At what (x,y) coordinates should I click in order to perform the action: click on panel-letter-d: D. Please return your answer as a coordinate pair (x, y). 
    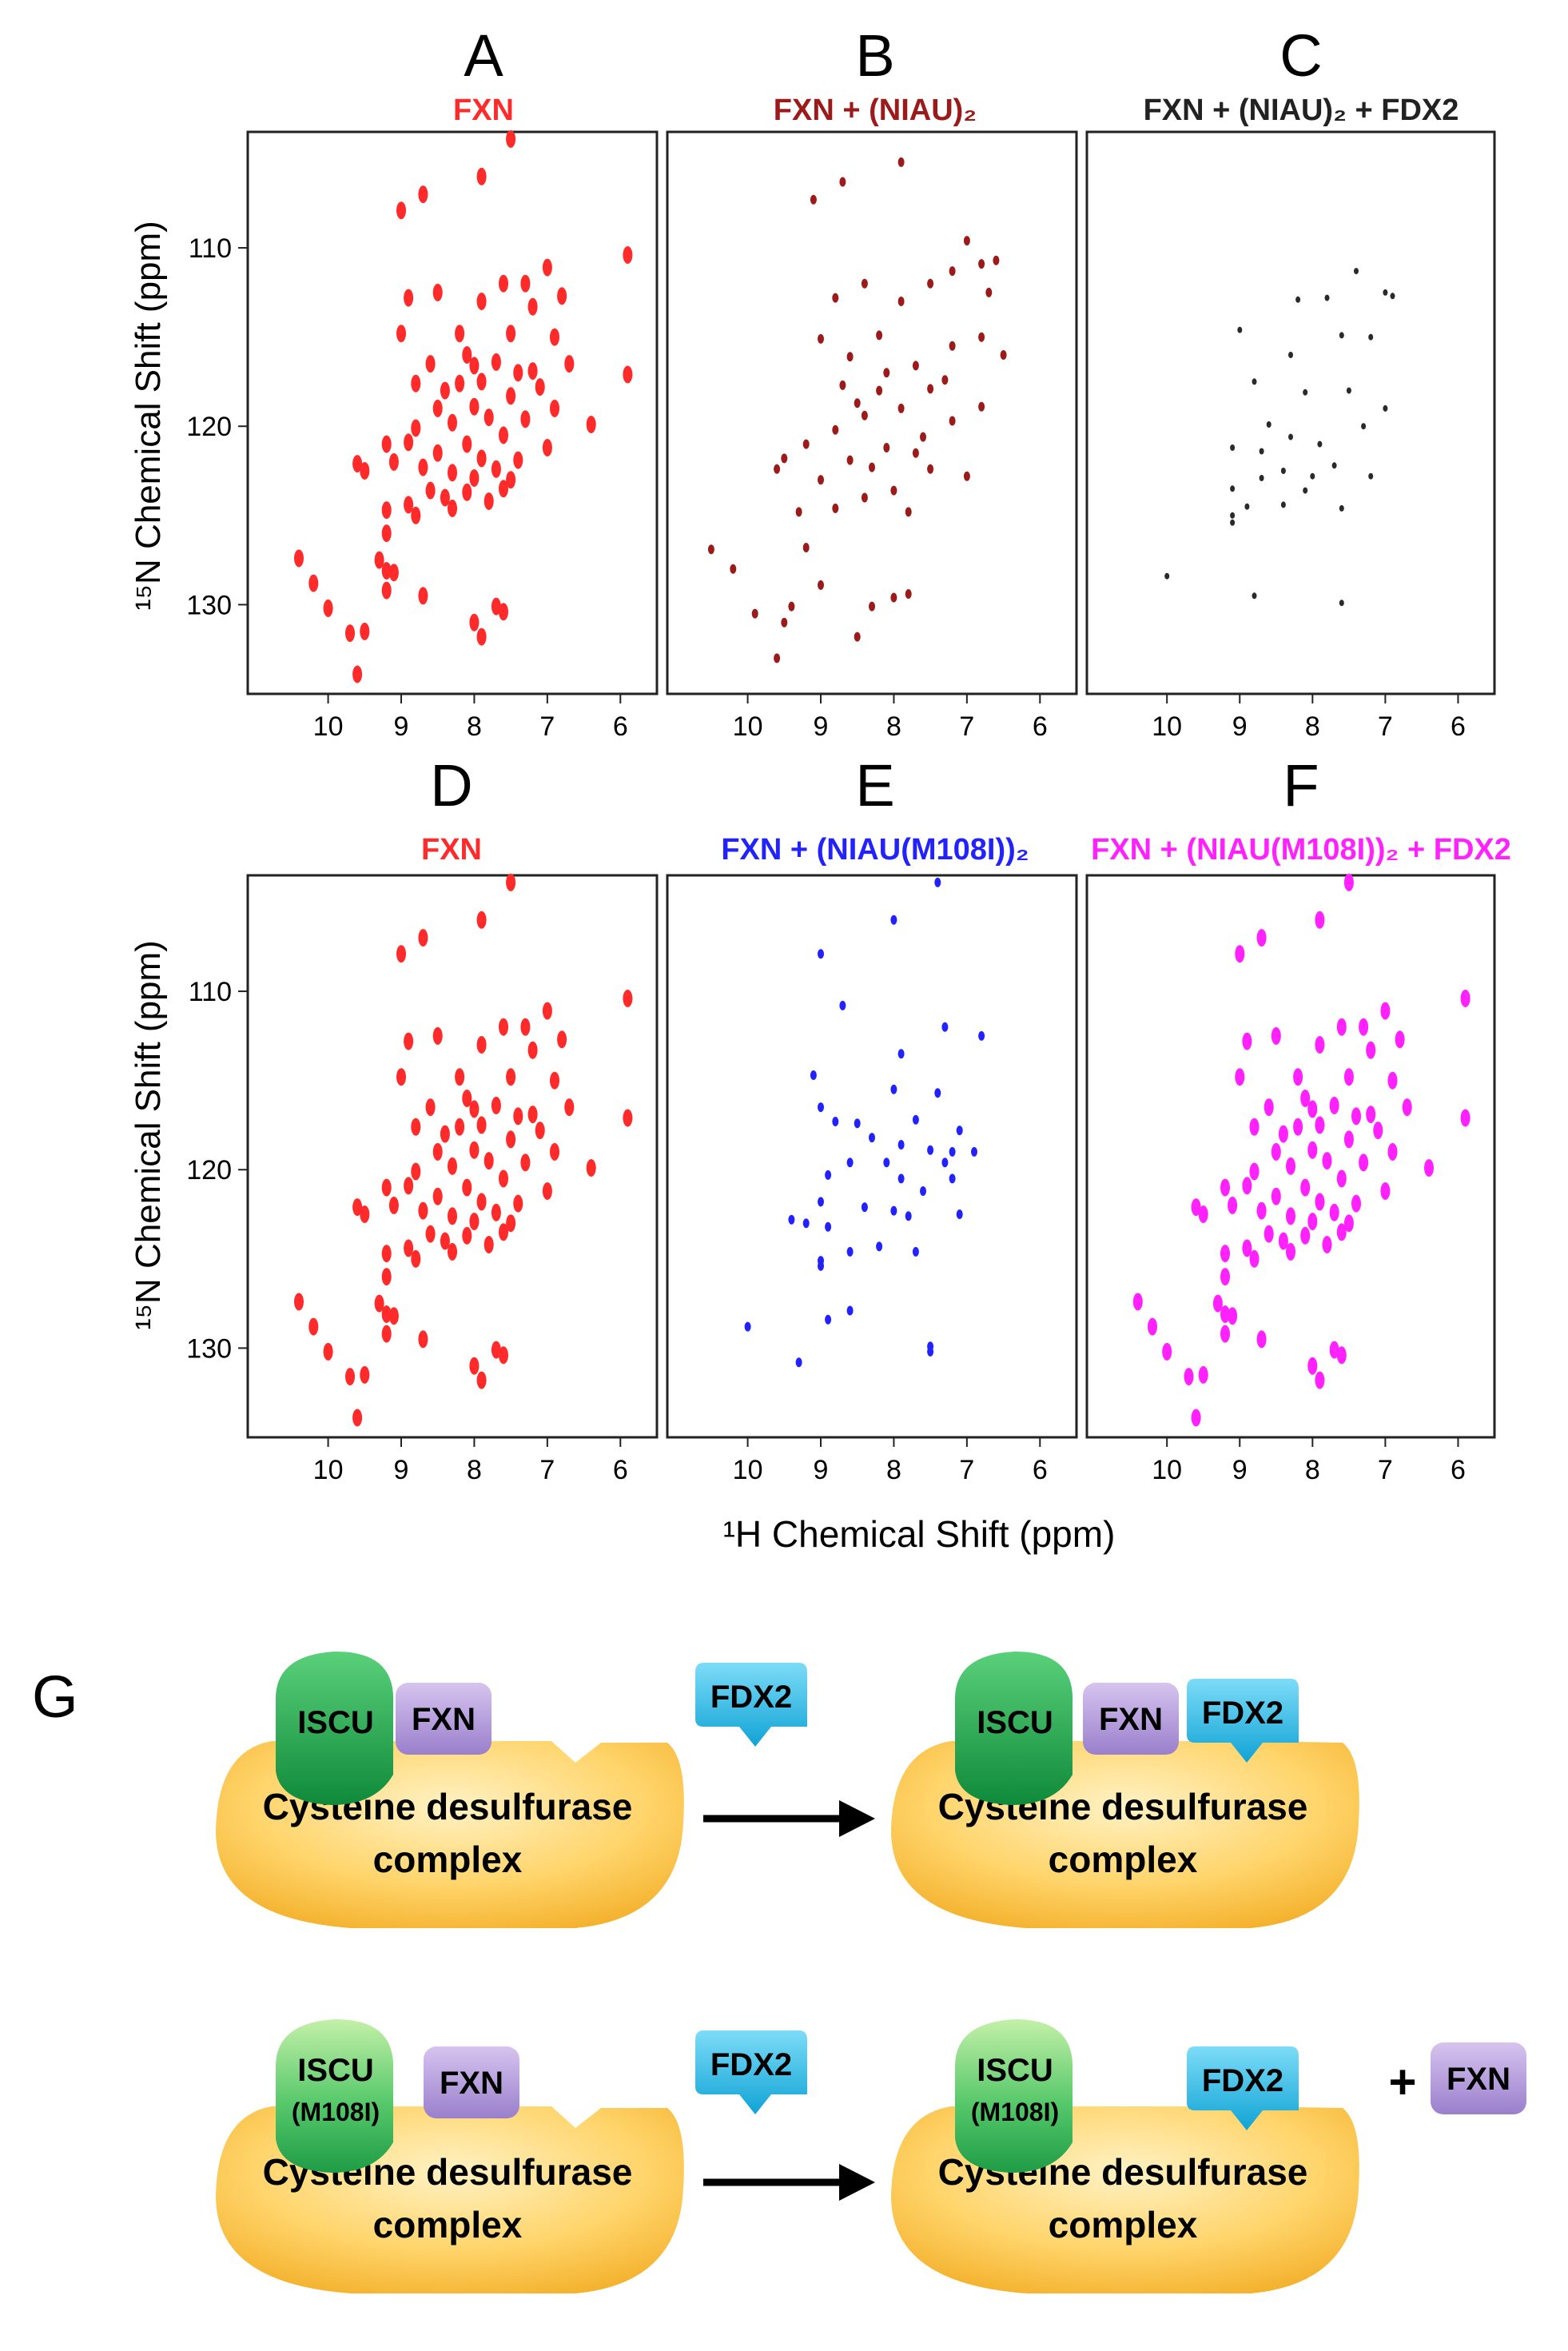
    Looking at the image, I should click on (451, 786).